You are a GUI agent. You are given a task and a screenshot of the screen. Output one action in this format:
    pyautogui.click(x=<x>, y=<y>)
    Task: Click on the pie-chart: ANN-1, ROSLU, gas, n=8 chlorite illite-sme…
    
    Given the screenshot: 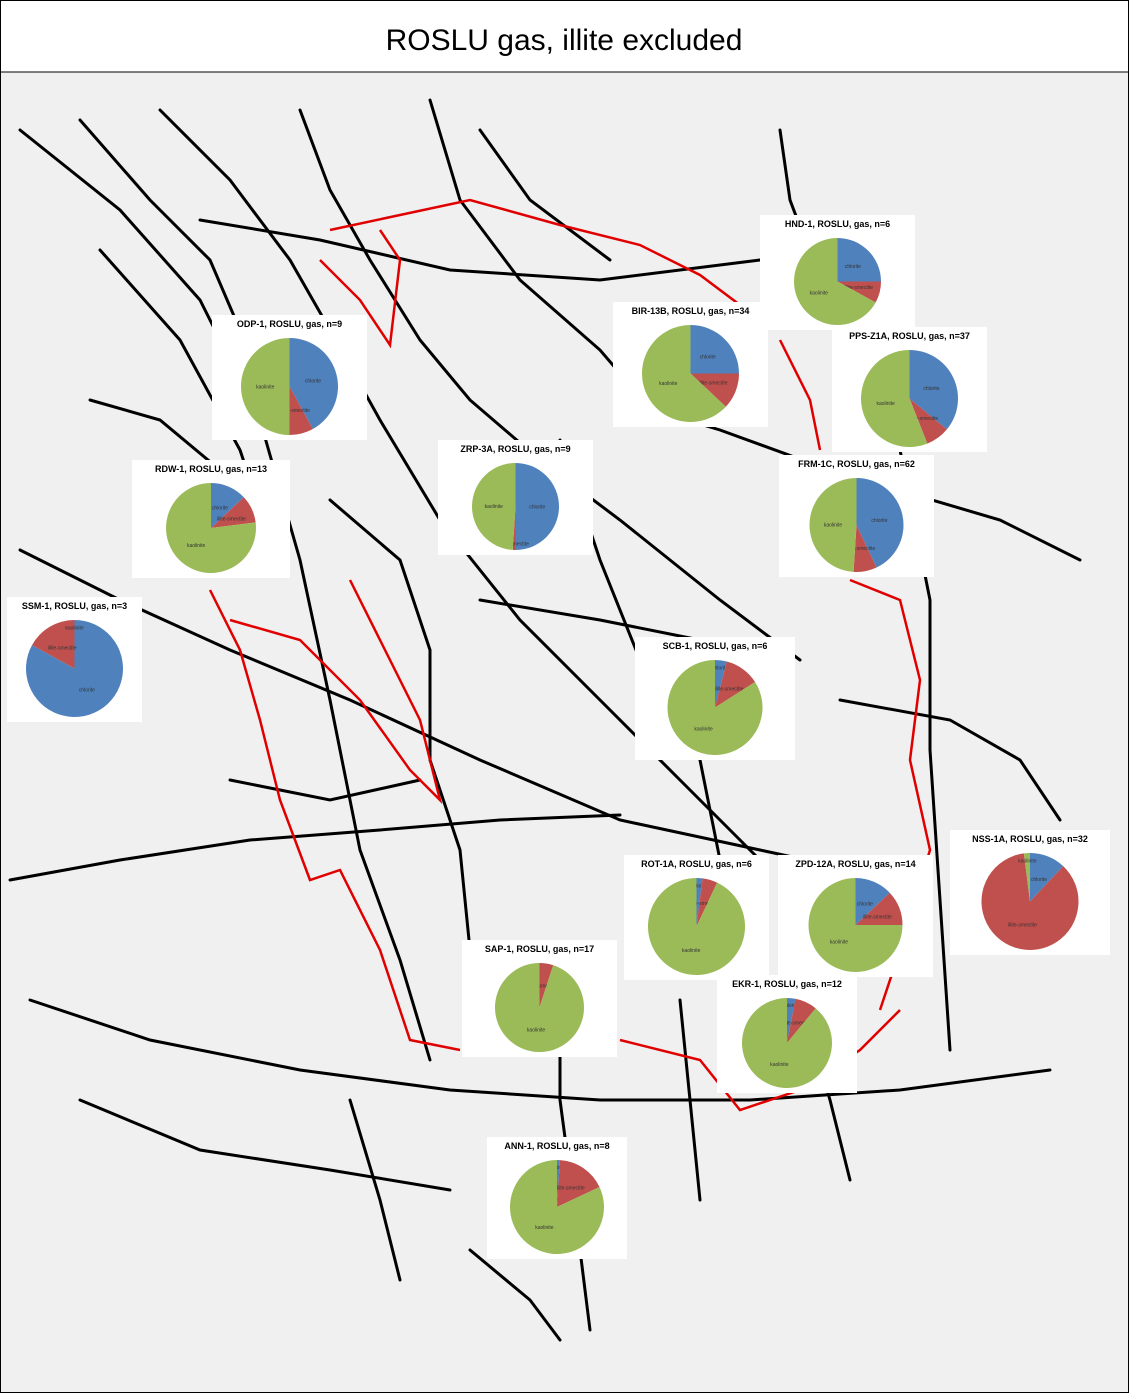 What is the action you would take?
    pyautogui.click(x=557, y=1198)
    